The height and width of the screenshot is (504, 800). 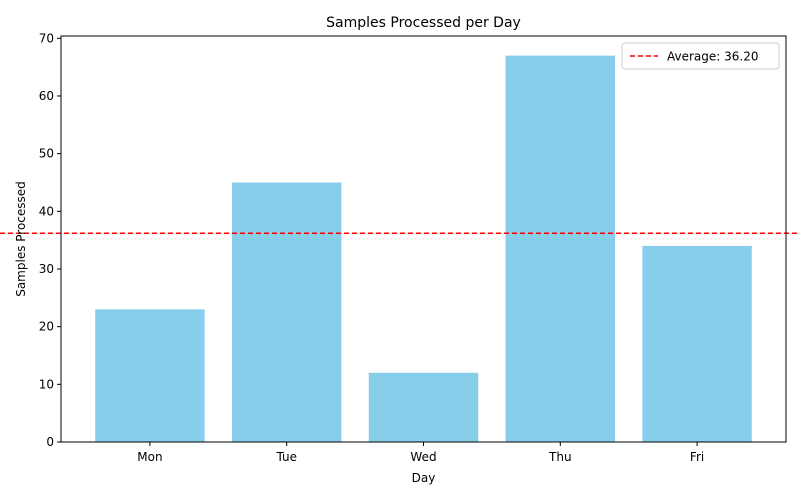 What do you see at coordinates (46, 327) in the screenshot?
I see `y-tick-label-20: 20` at bounding box center [46, 327].